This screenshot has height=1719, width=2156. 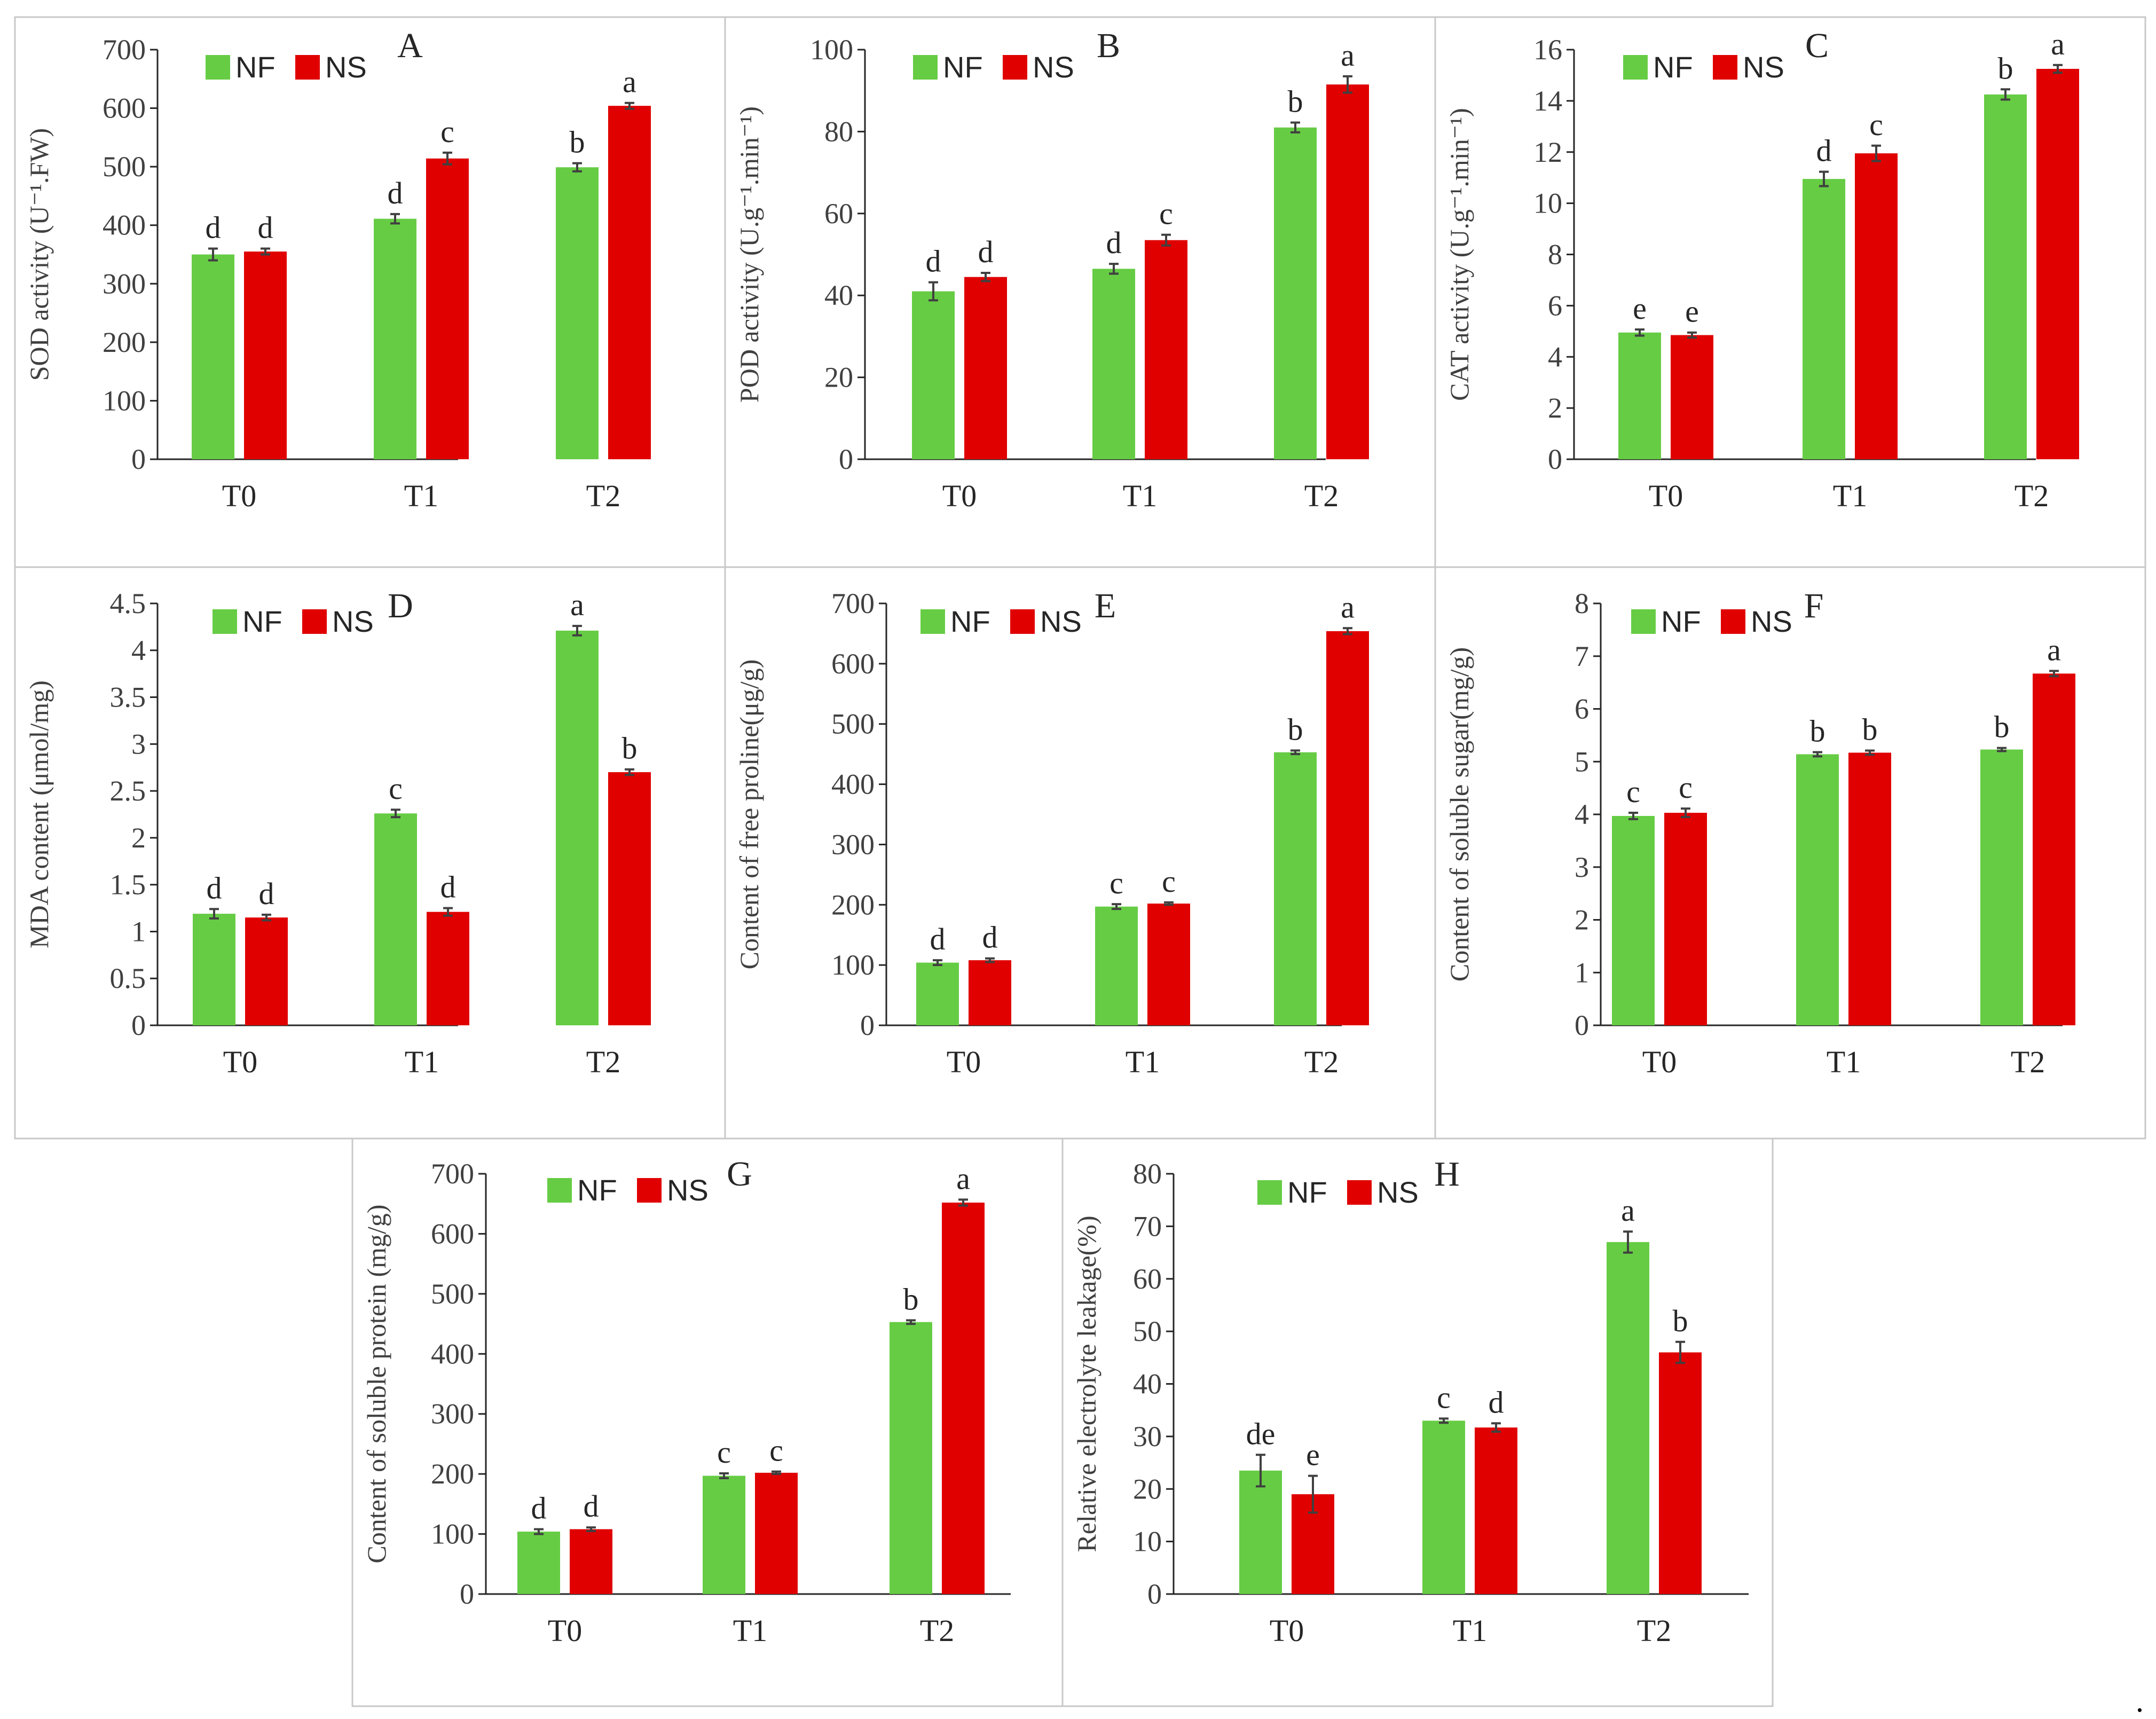 I want to click on panel-letter: D, so click(x=400, y=605).